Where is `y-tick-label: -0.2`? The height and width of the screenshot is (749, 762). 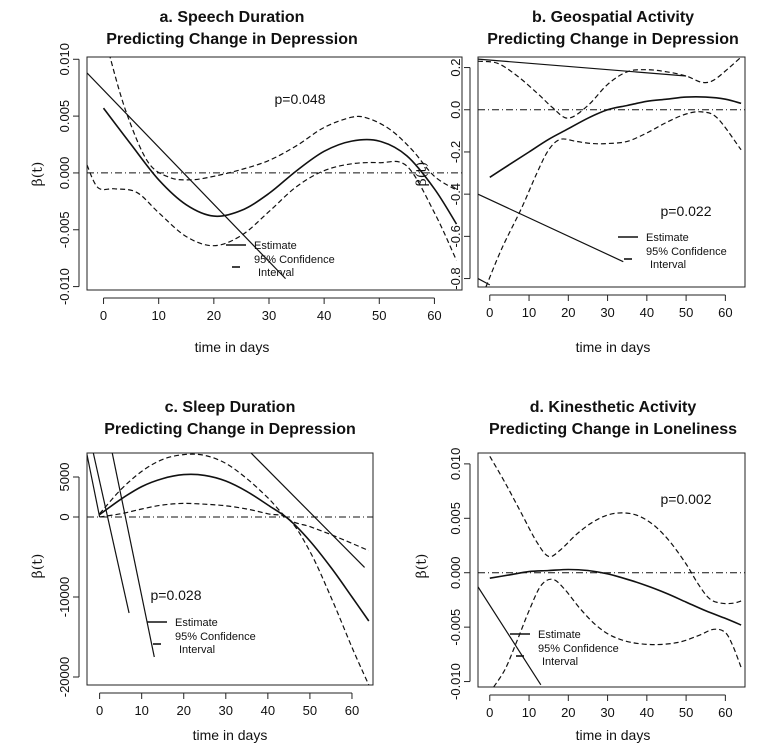 y-tick-label: -0.2 is located at coordinates (455, 152).